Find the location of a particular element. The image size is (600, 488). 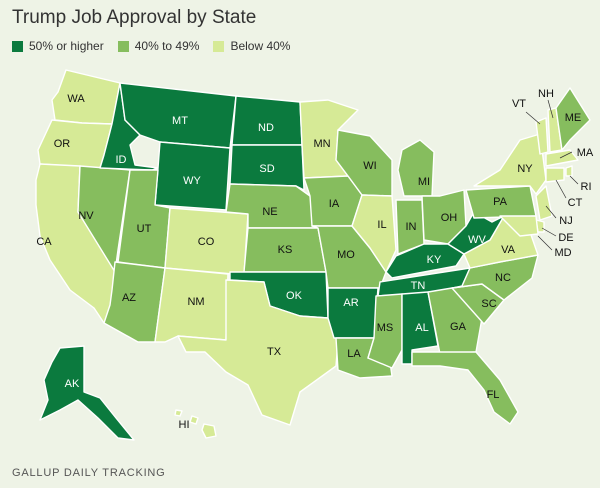

label-wa: WA is located at coordinates (76, 99).